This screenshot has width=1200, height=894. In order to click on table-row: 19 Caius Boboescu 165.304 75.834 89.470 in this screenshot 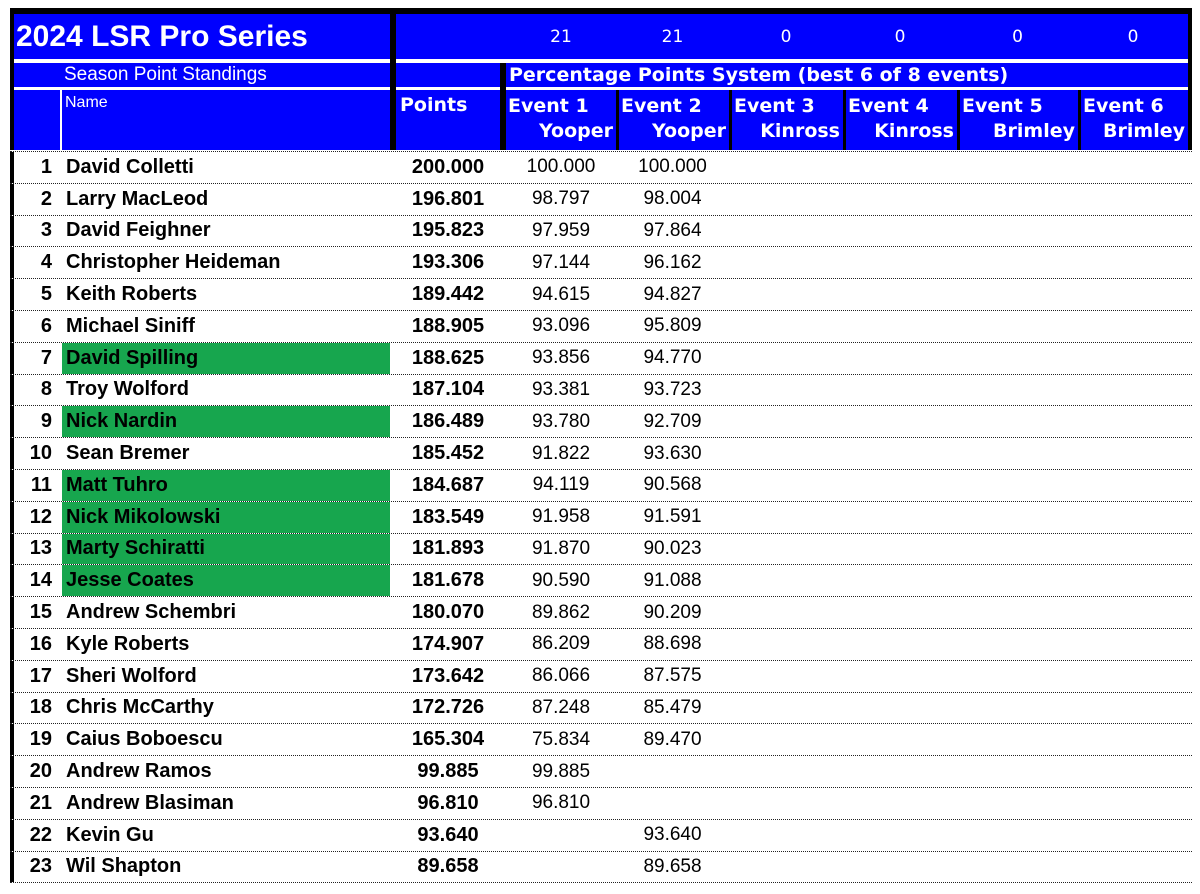, I will do `click(601, 740)`.